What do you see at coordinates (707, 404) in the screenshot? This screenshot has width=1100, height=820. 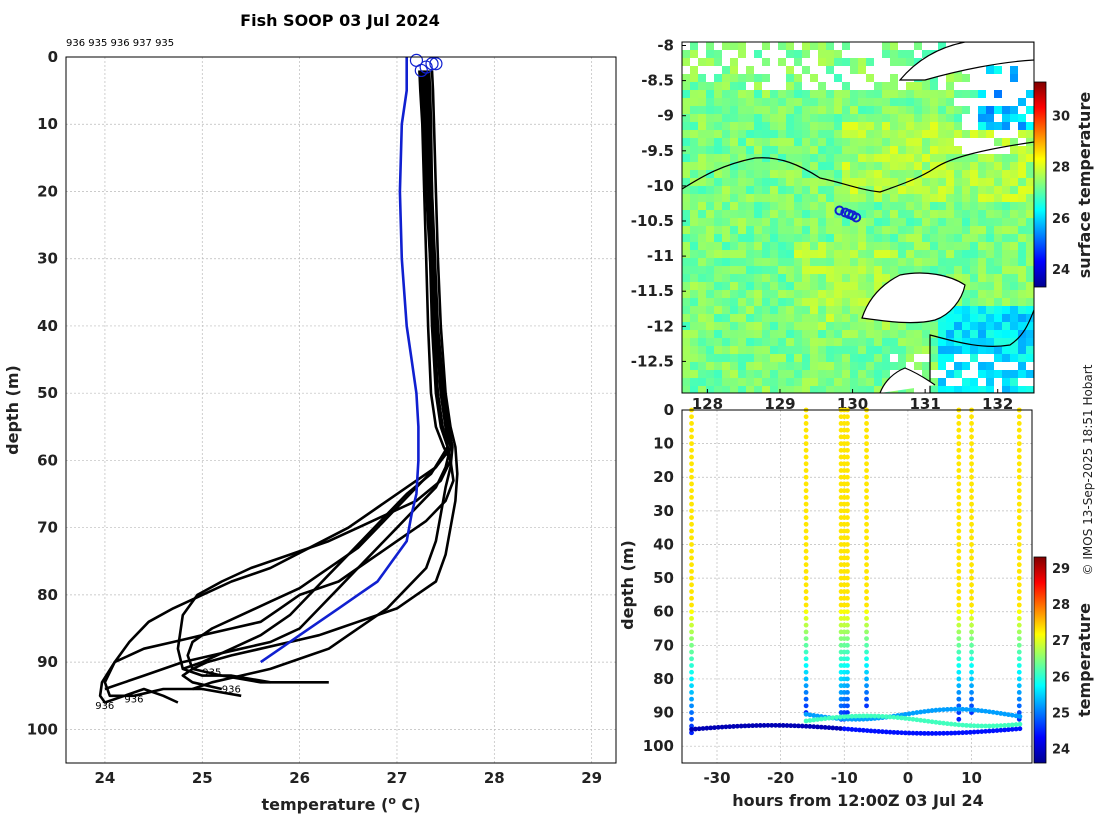 I see `sst-map-x-tick: 128` at bounding box center [707, 404].